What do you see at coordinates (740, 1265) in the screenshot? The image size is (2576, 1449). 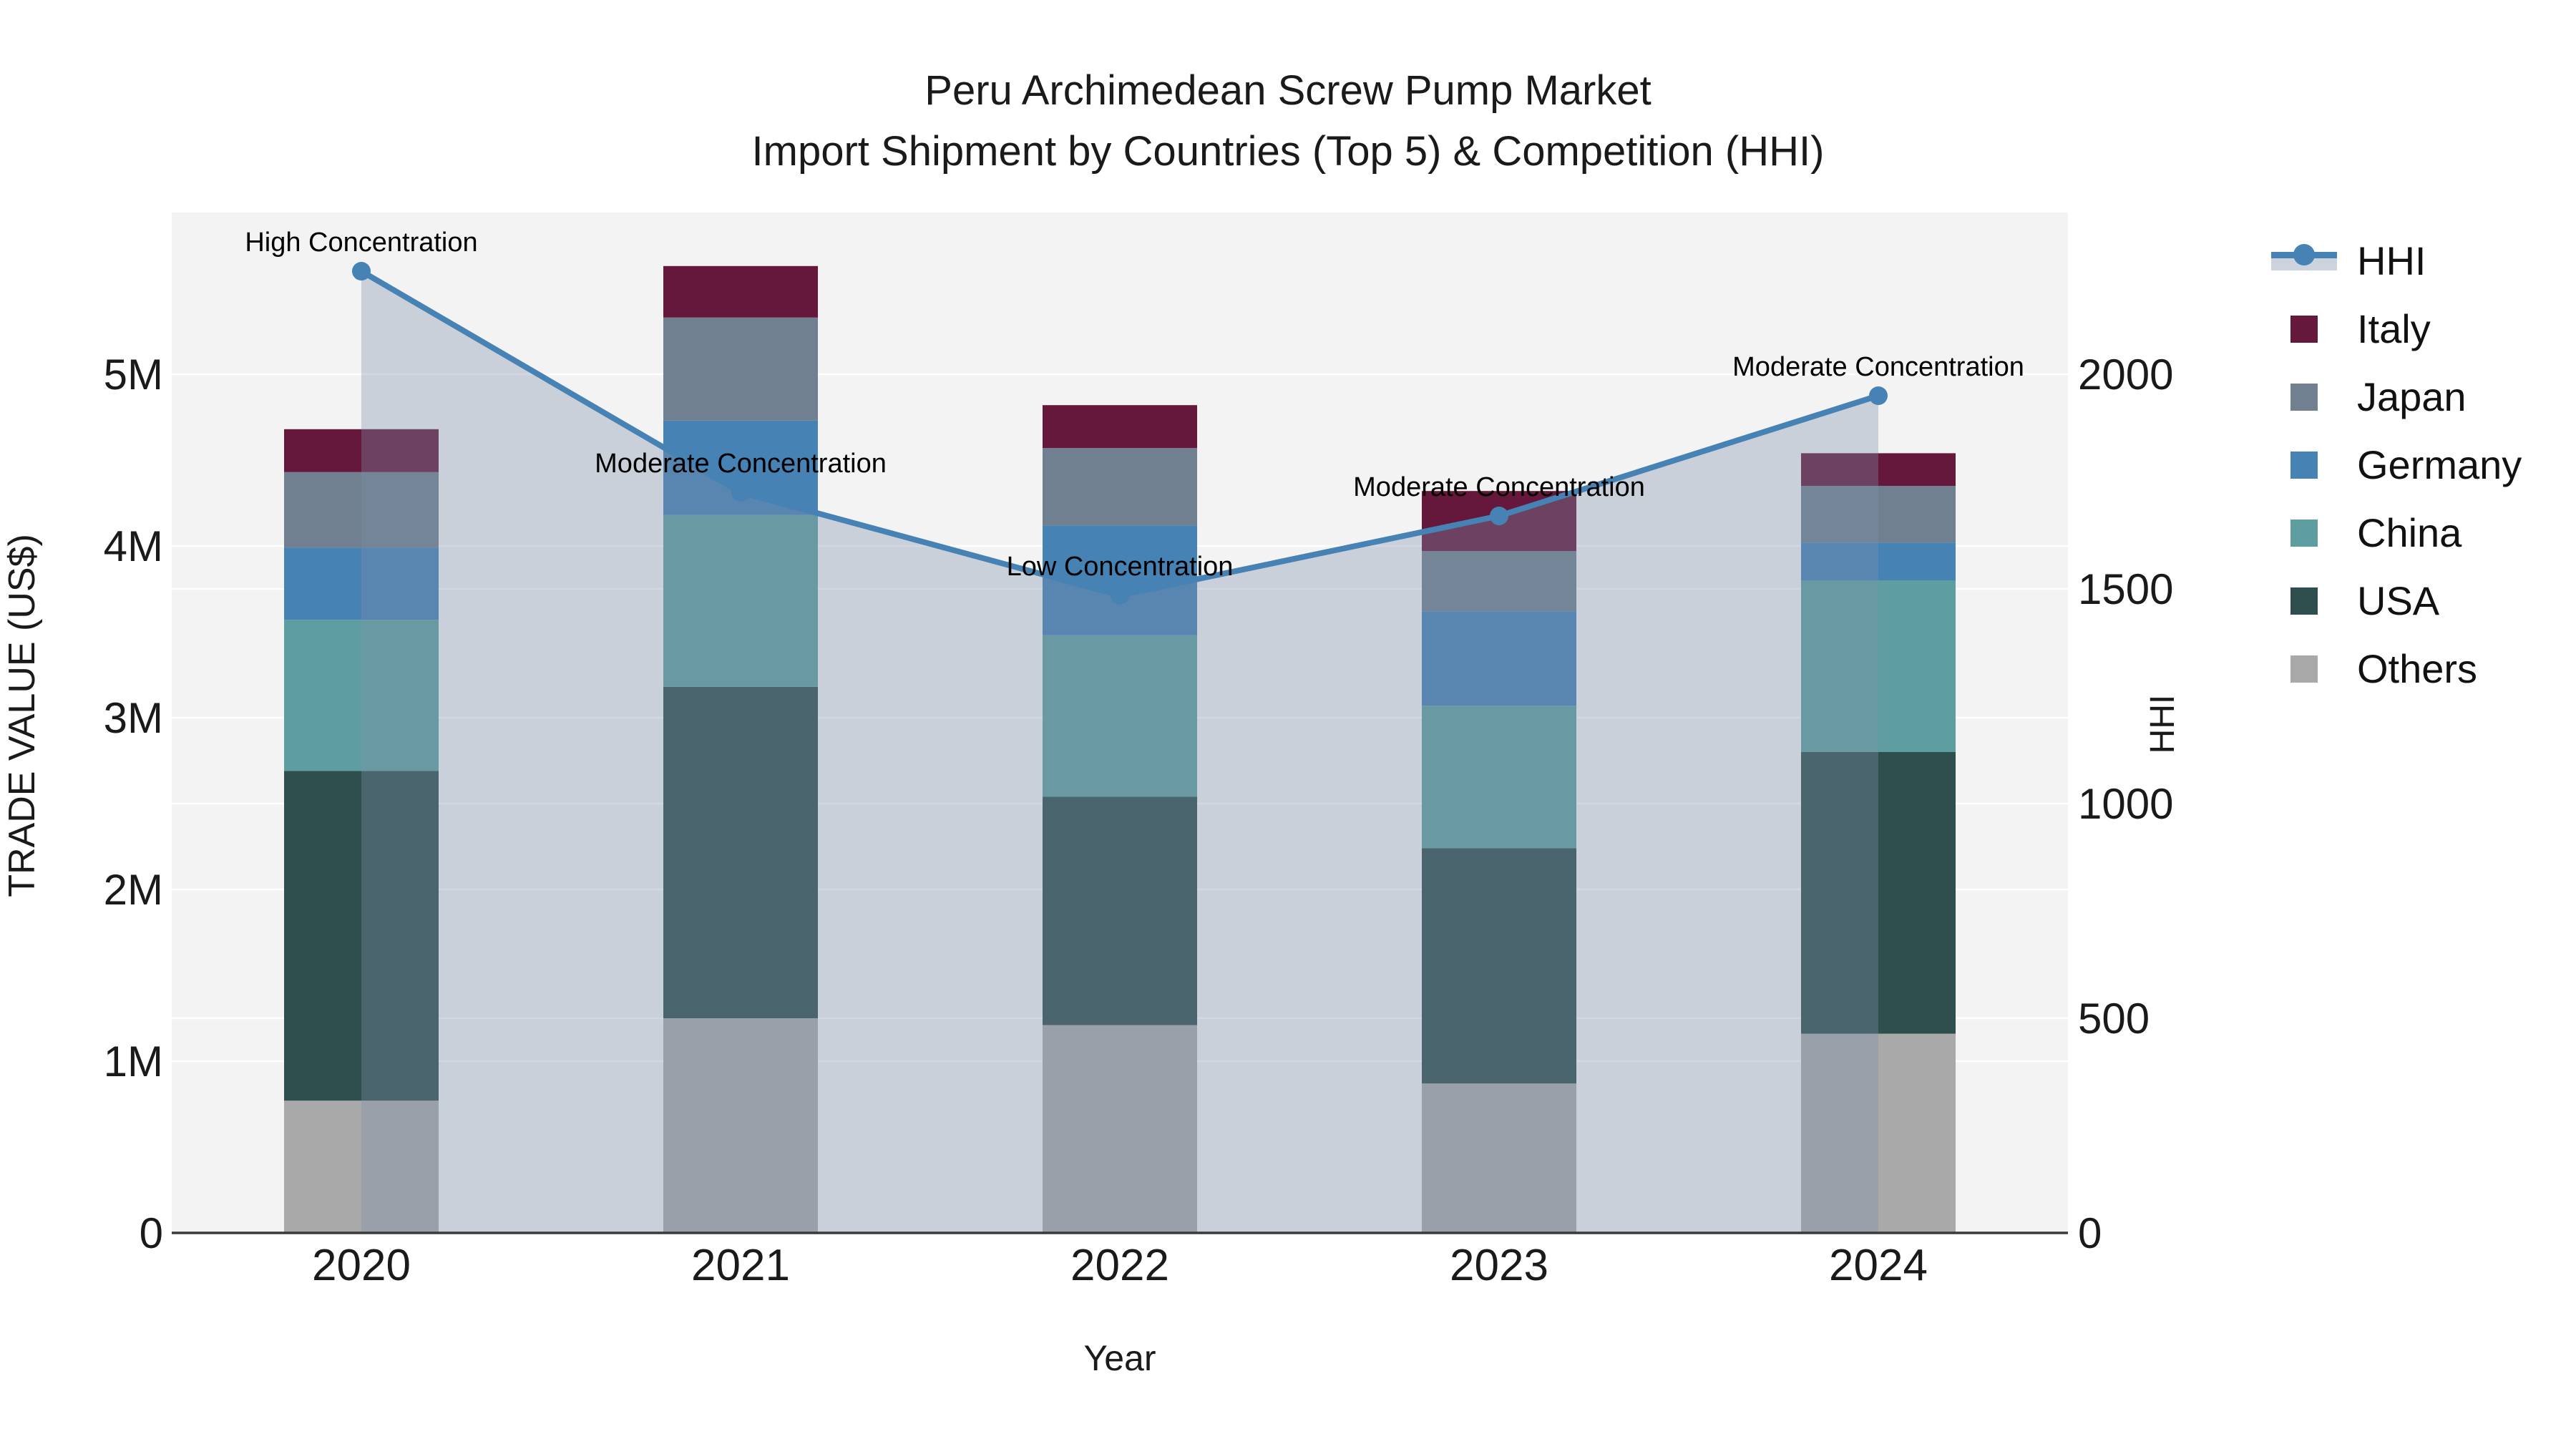 I see `x-tick-2021: 2021` at bounding box center [740, 1265].